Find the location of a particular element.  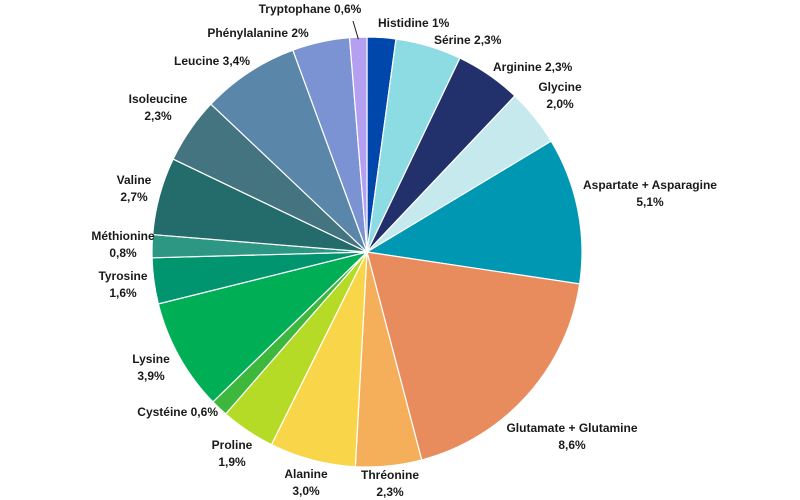

slice-label: Alanine 3,0% is located at coordinates (306, 482).